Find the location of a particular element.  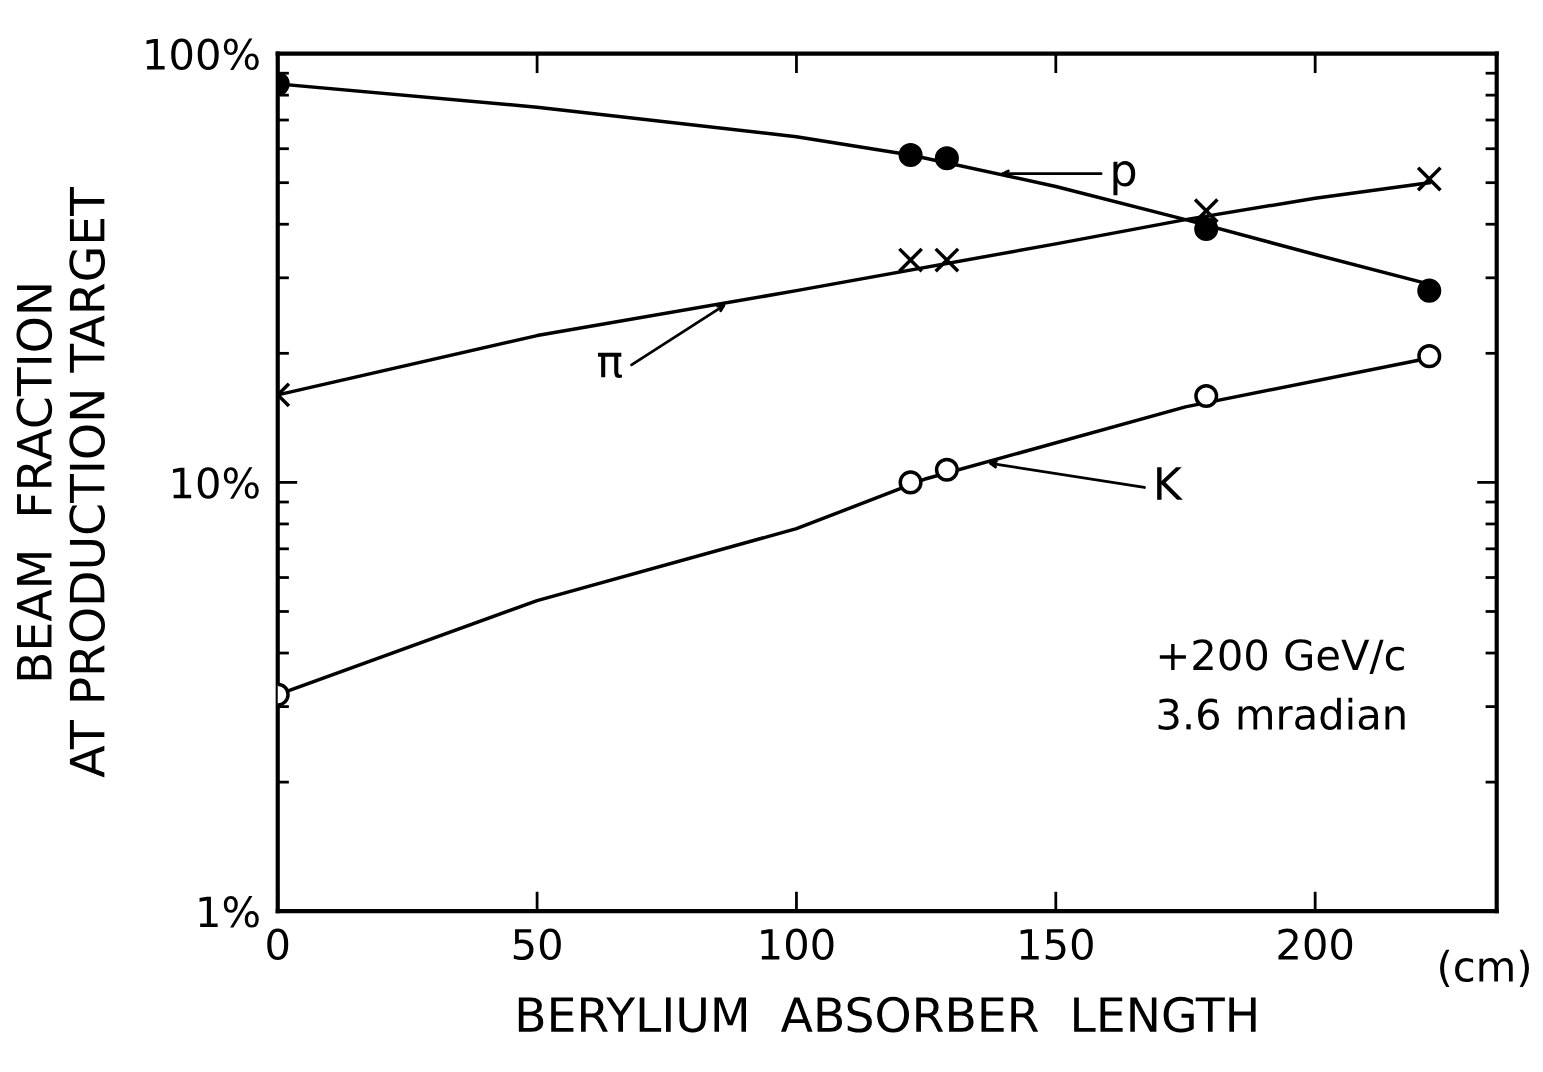

y-axis-title: BEAM FRACTION AT PRODUCTION TARGET is located at coordinates (61, 482).